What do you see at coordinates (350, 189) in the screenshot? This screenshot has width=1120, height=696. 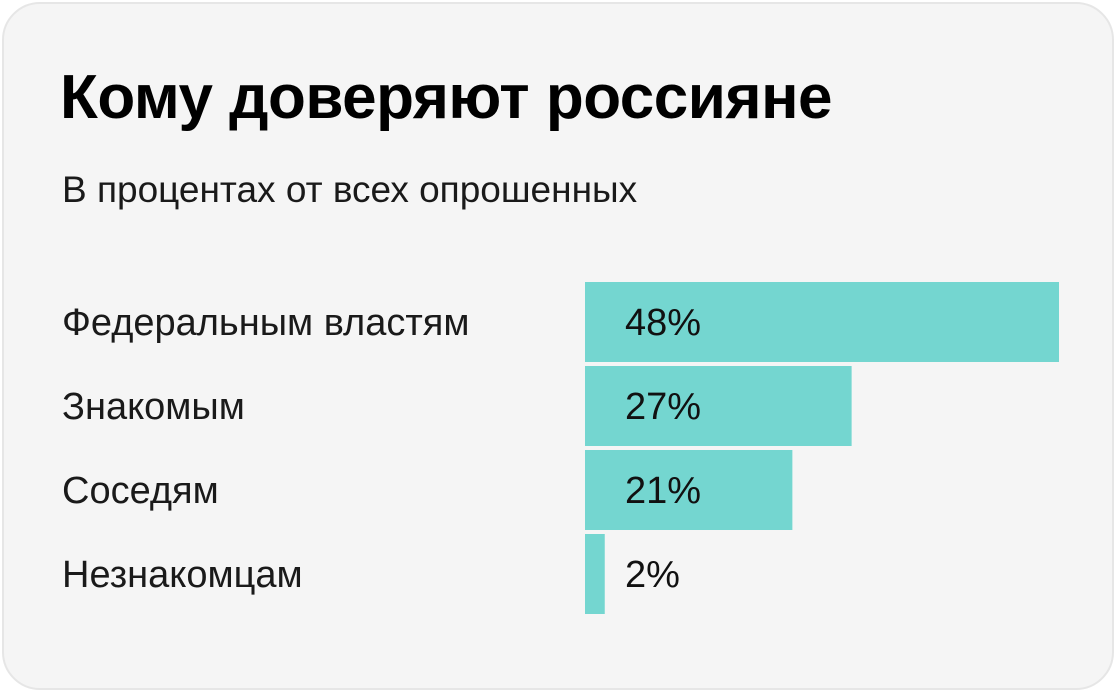 I see `chart-subtitle: В процентах от всех опрошенных` at bounding box center [350, 189].